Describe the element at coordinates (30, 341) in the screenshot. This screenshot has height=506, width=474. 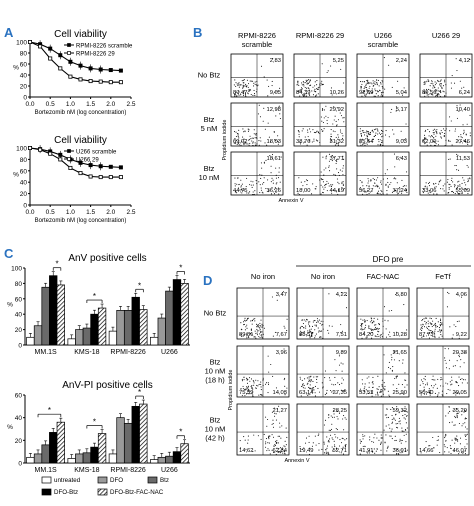
I see `bar` at that location.